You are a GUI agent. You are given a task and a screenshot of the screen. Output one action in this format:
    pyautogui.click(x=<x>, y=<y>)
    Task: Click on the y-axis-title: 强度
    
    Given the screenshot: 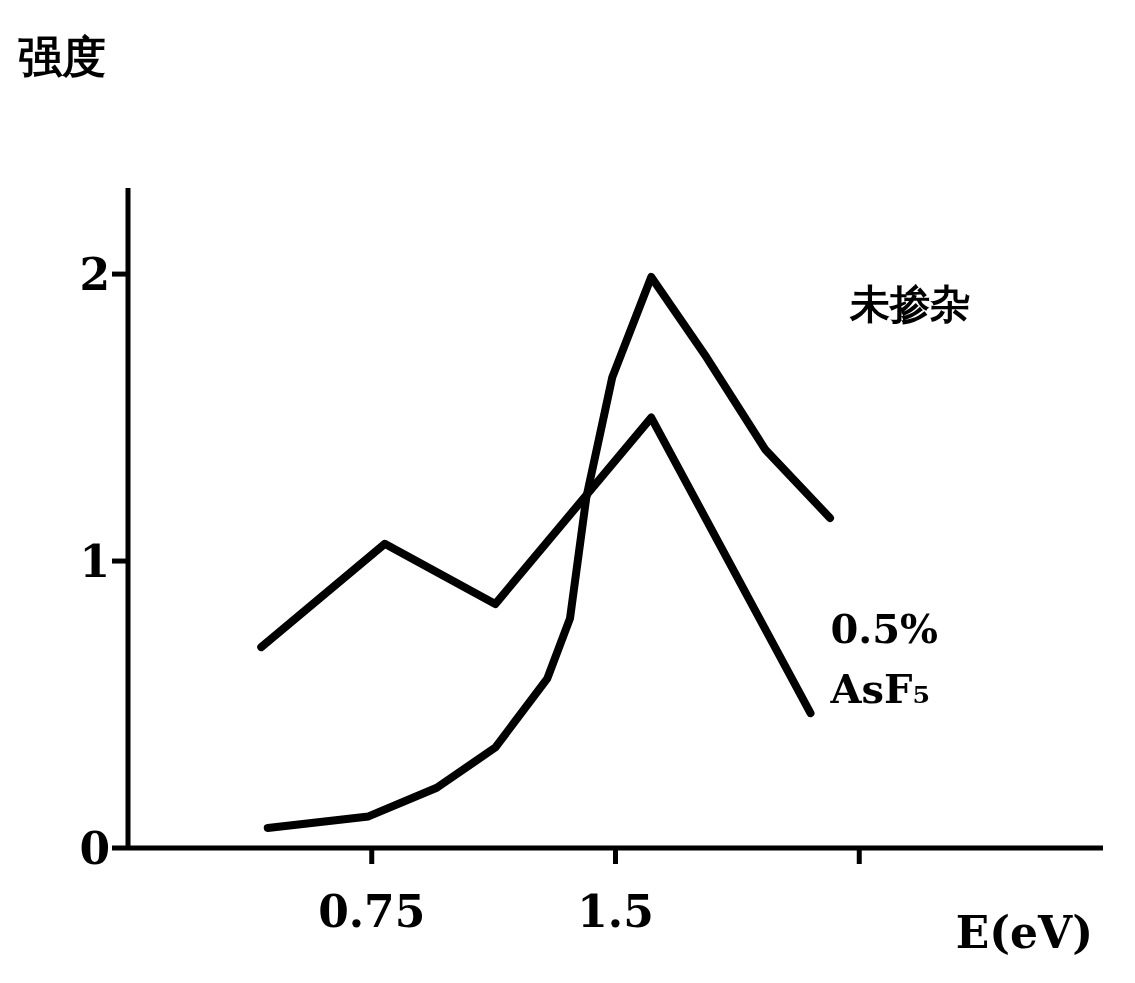 What is the action you would take?
    pyautogui.click(x=62, y=57)
    